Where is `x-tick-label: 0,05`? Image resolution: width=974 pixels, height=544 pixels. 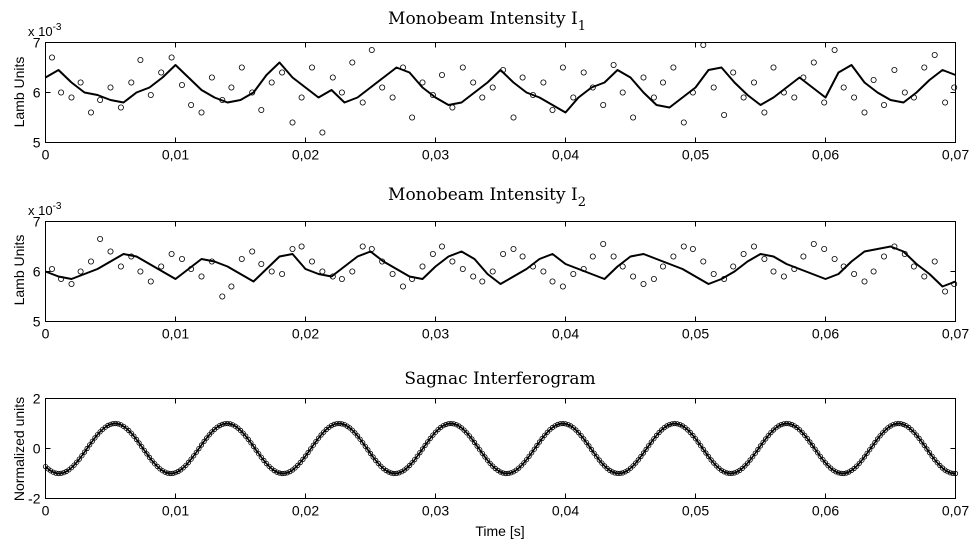 x-tick-label: 0,05 is located at coordinates (695, 334).